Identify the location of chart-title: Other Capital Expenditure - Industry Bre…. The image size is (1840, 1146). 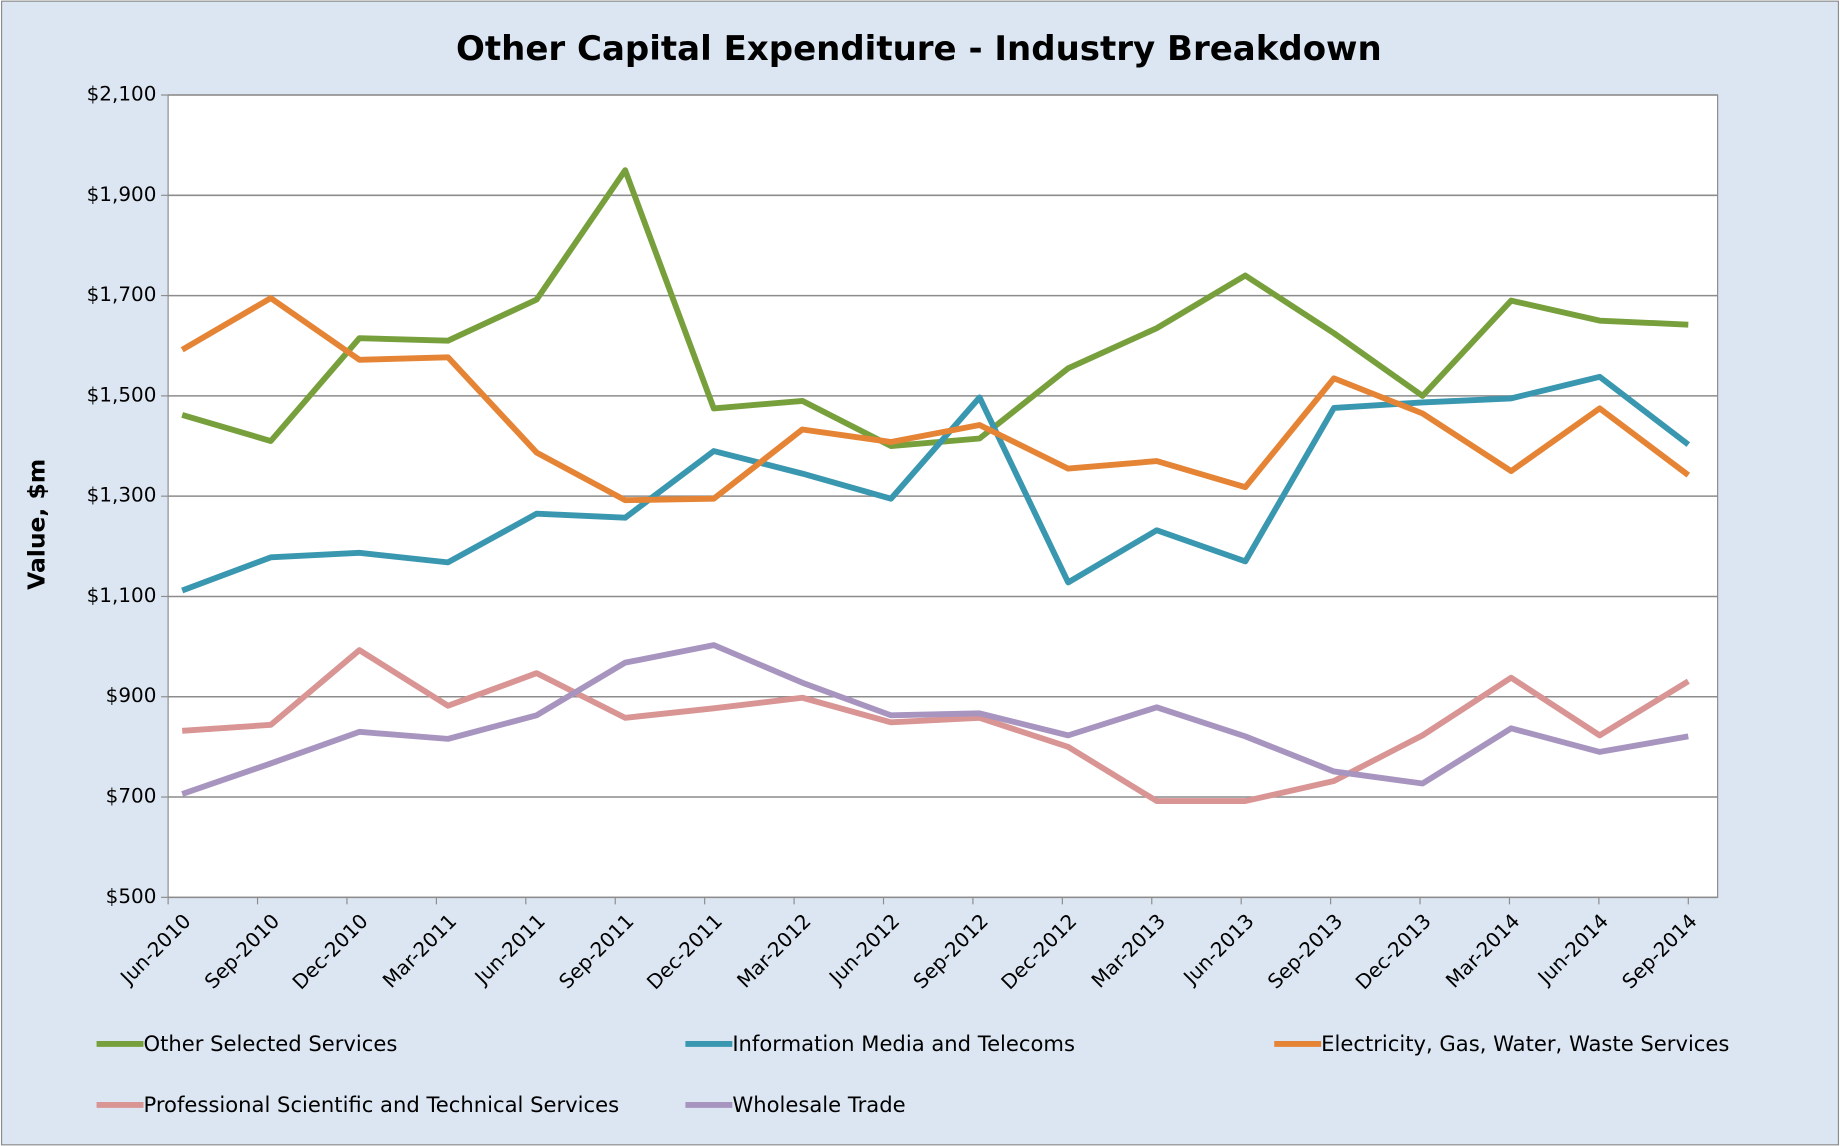
(919, 49).